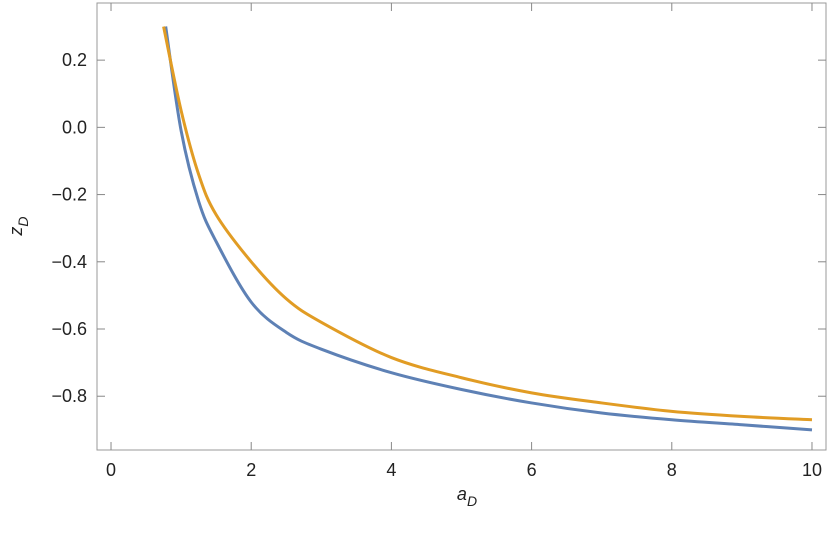  What do you see at coordinates (111, 470) in the screenshot?
I see `x-tick-label: 0` at bounding box center [111, 470].